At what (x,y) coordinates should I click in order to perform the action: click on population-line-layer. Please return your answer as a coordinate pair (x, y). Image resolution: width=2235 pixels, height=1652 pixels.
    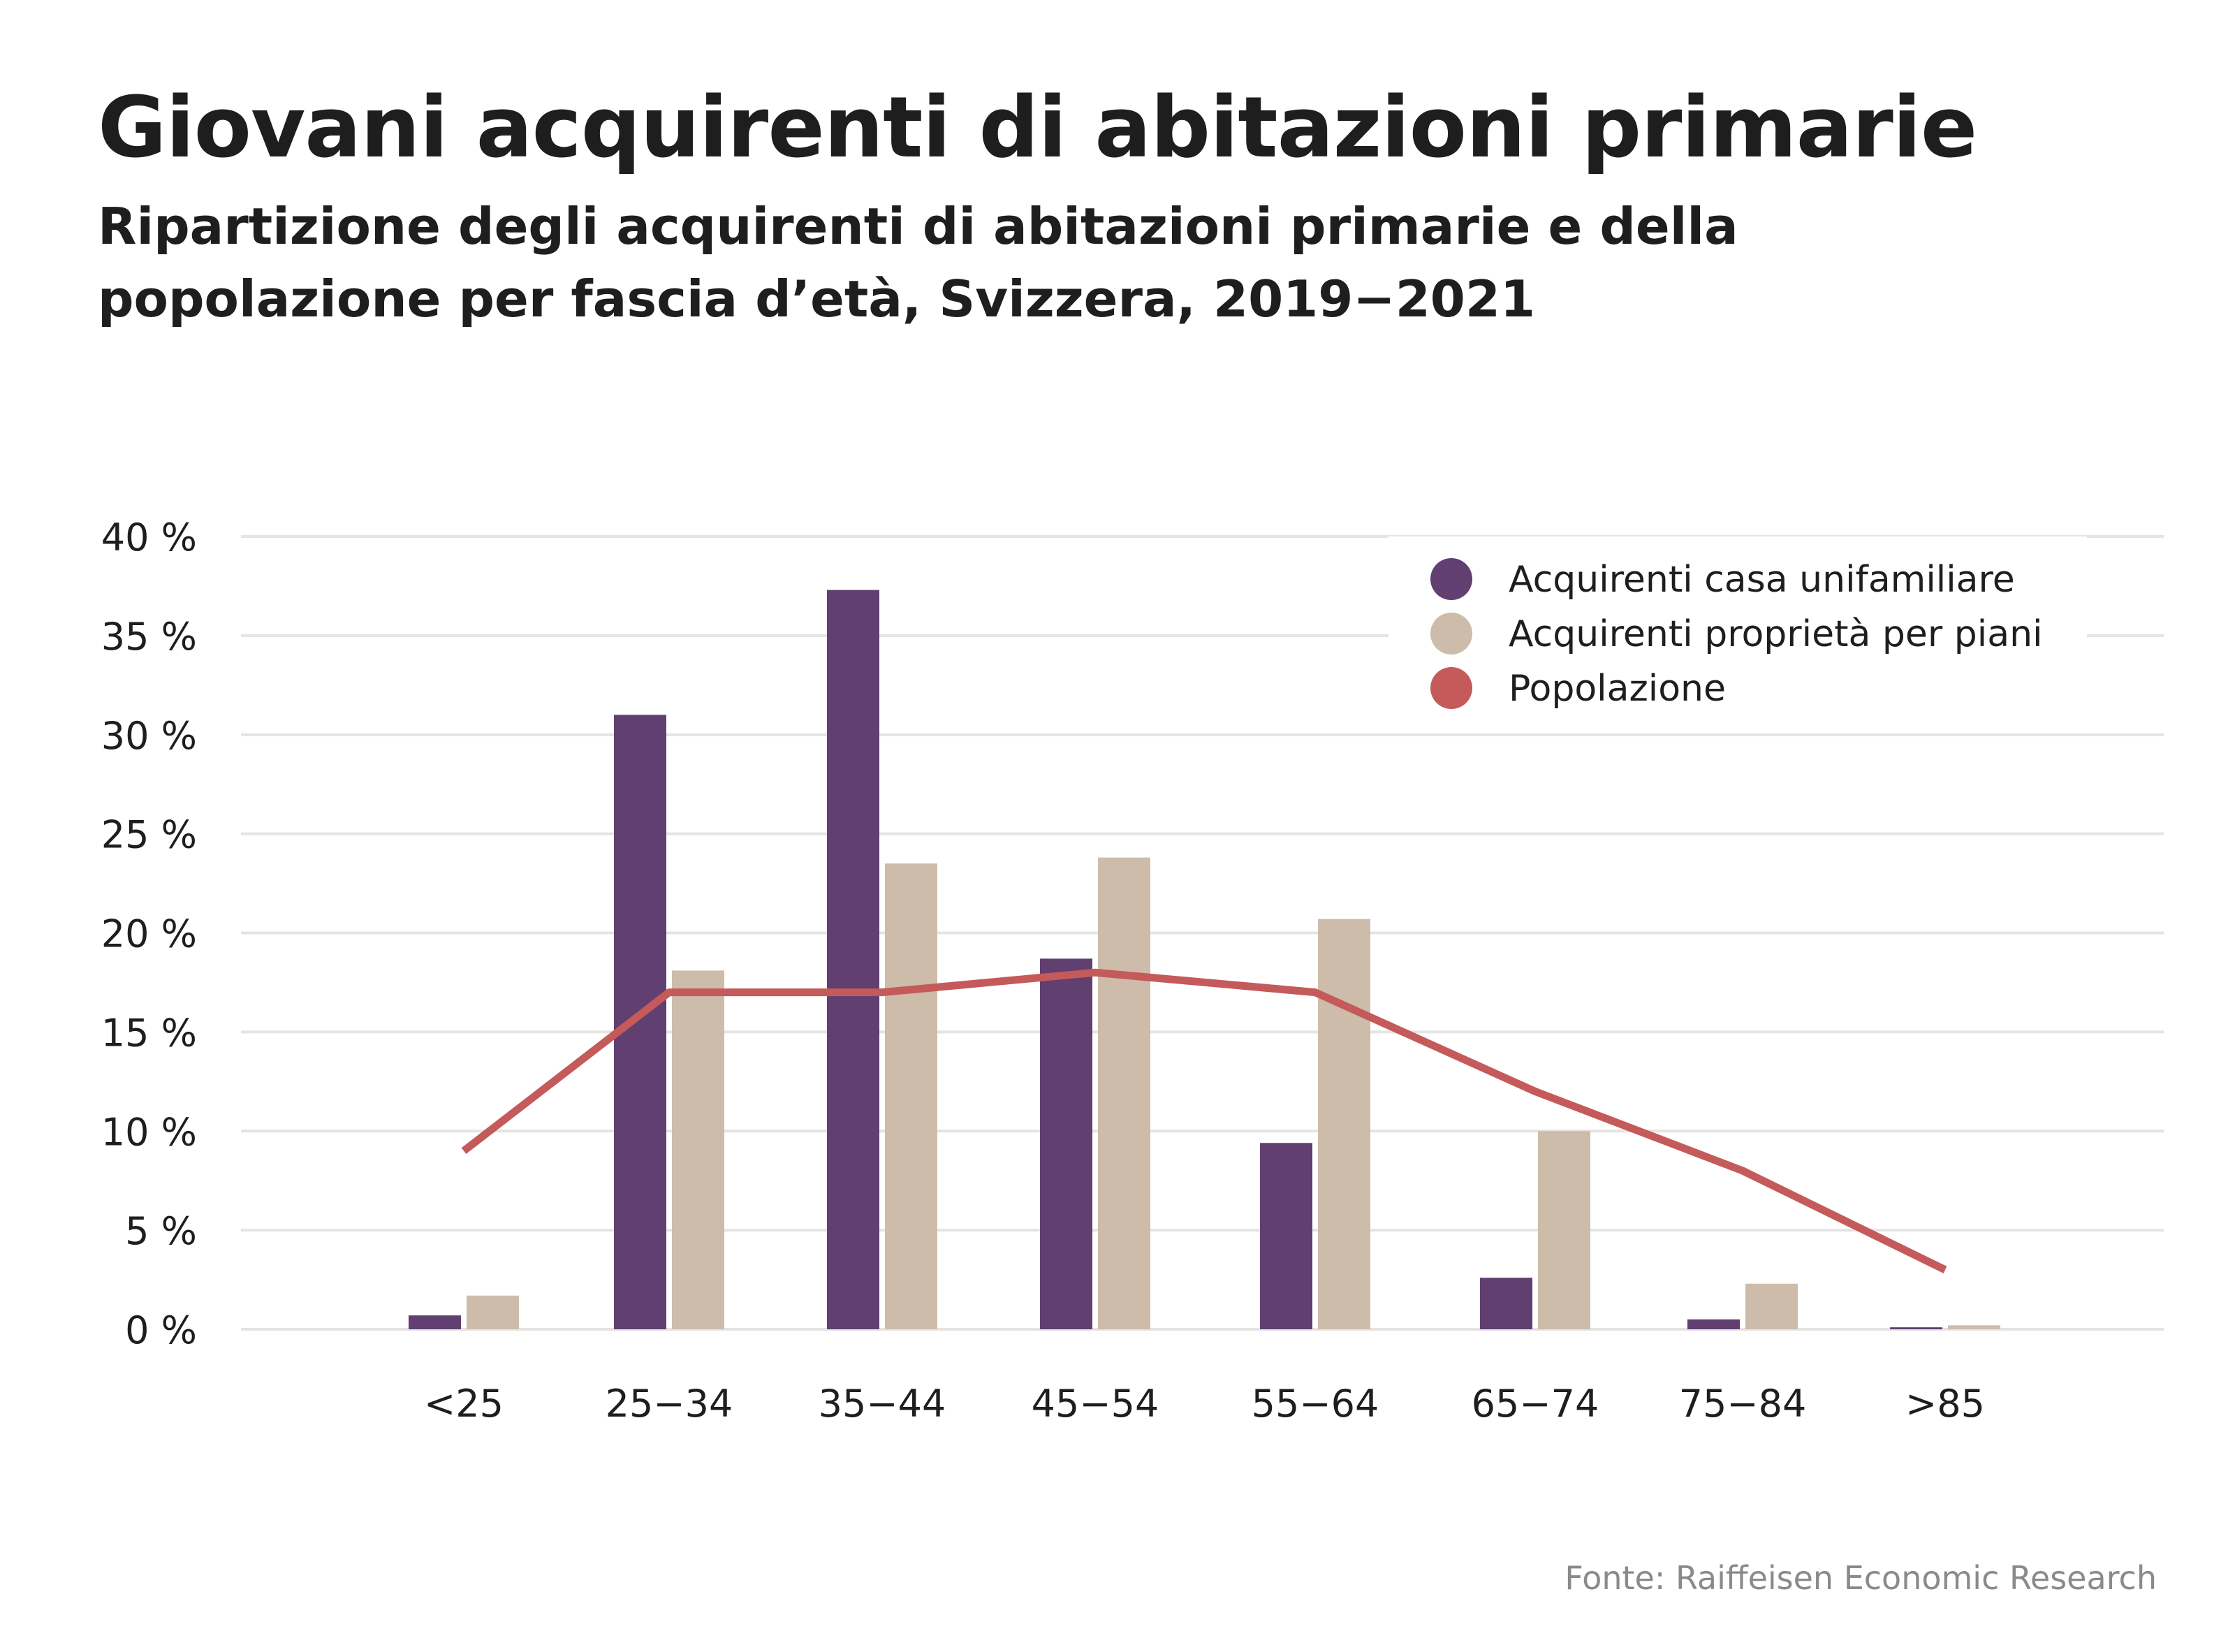
    Looking at the image, I should click on (1204, 1120).